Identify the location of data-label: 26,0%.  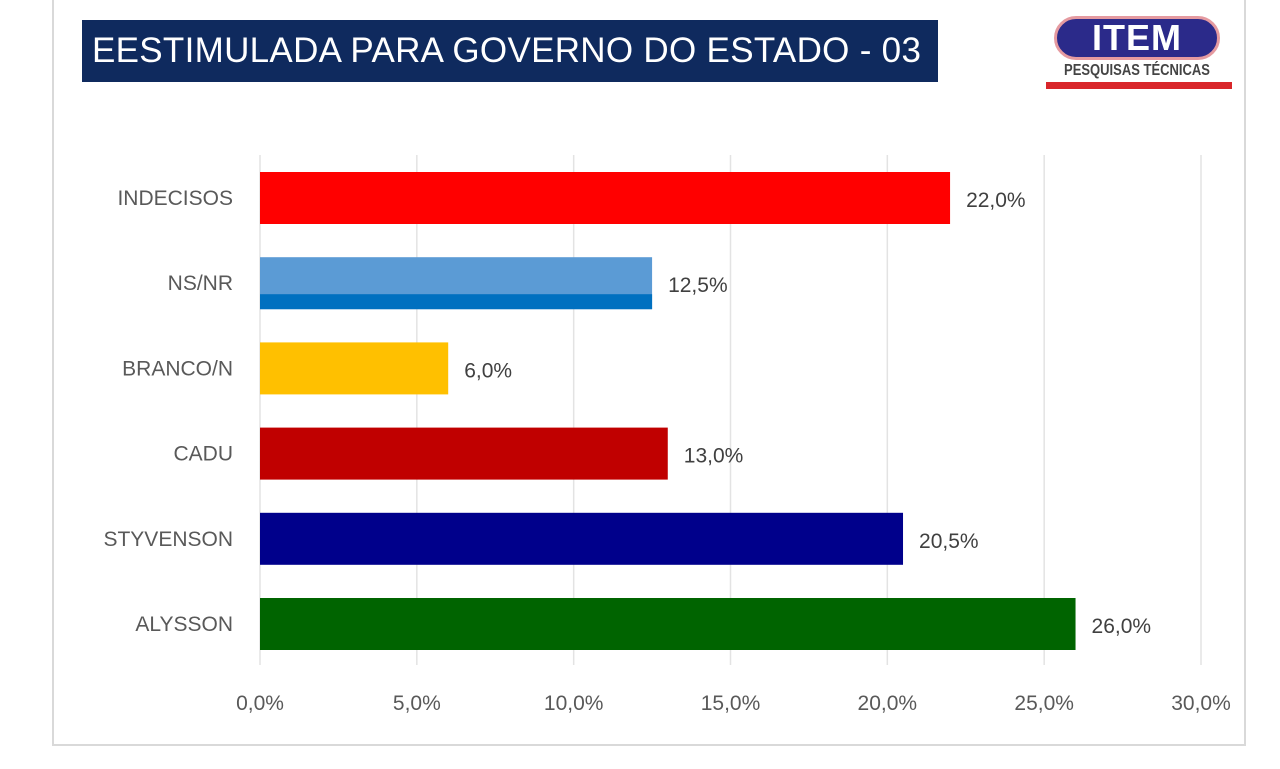
(1122, 626).